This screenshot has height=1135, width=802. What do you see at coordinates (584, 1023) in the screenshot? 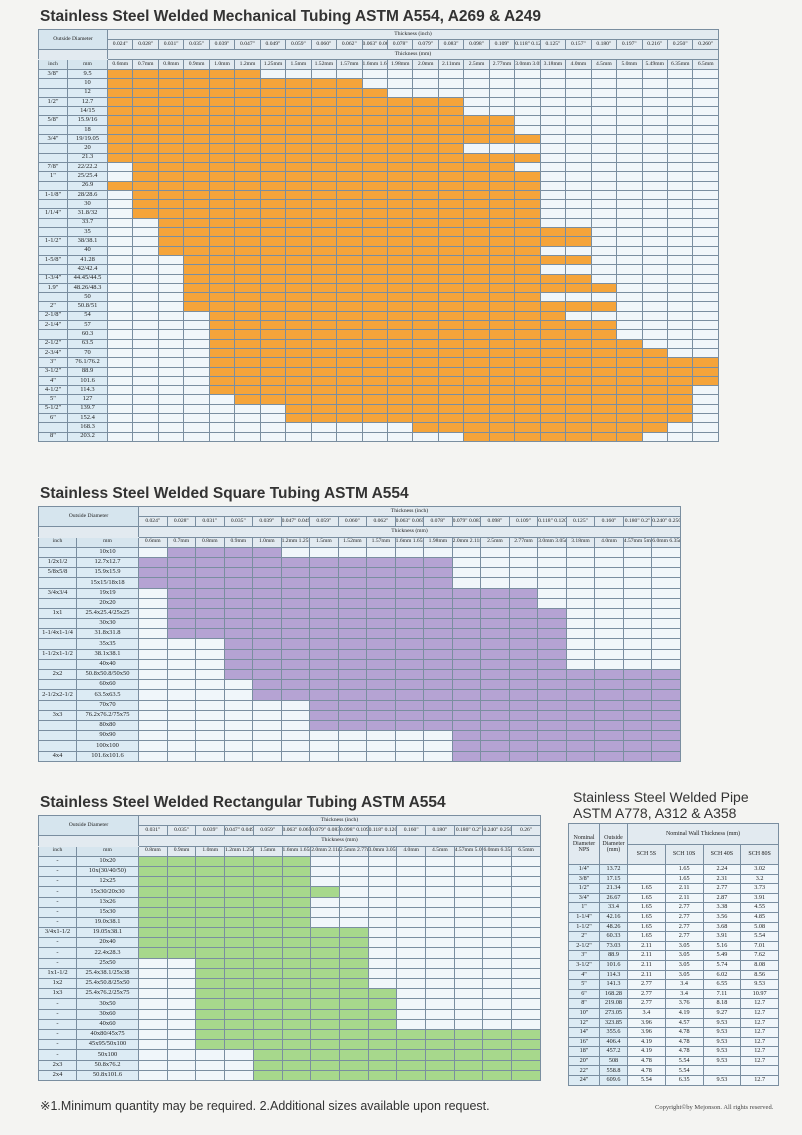
I see `nps-cell: 12"` at bounding box center [584, 1023].